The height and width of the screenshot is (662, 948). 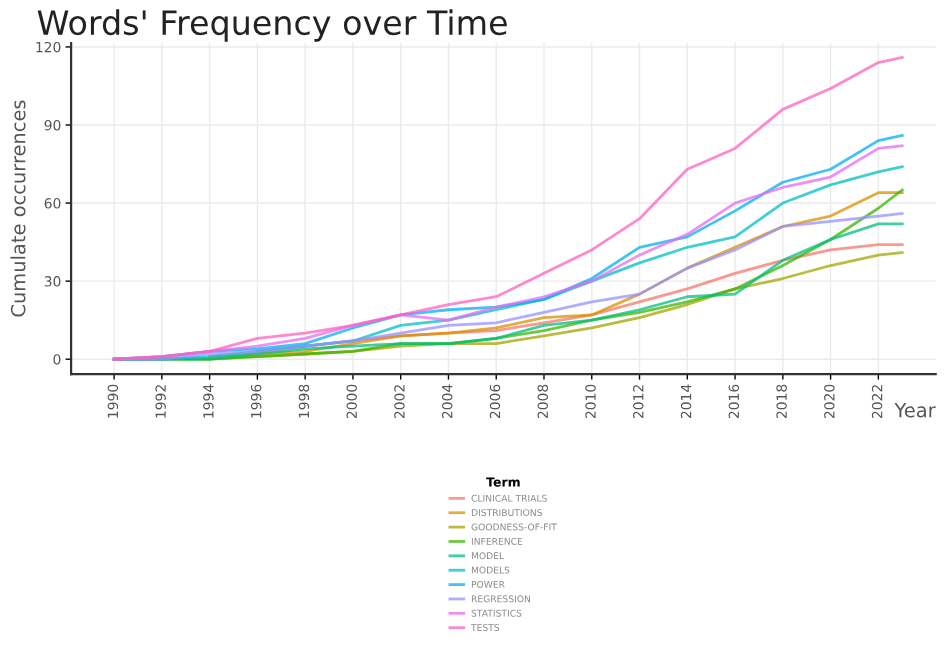 I want to click on y-axis-title: Cumulate occurrences, so click(x=18, y=208).